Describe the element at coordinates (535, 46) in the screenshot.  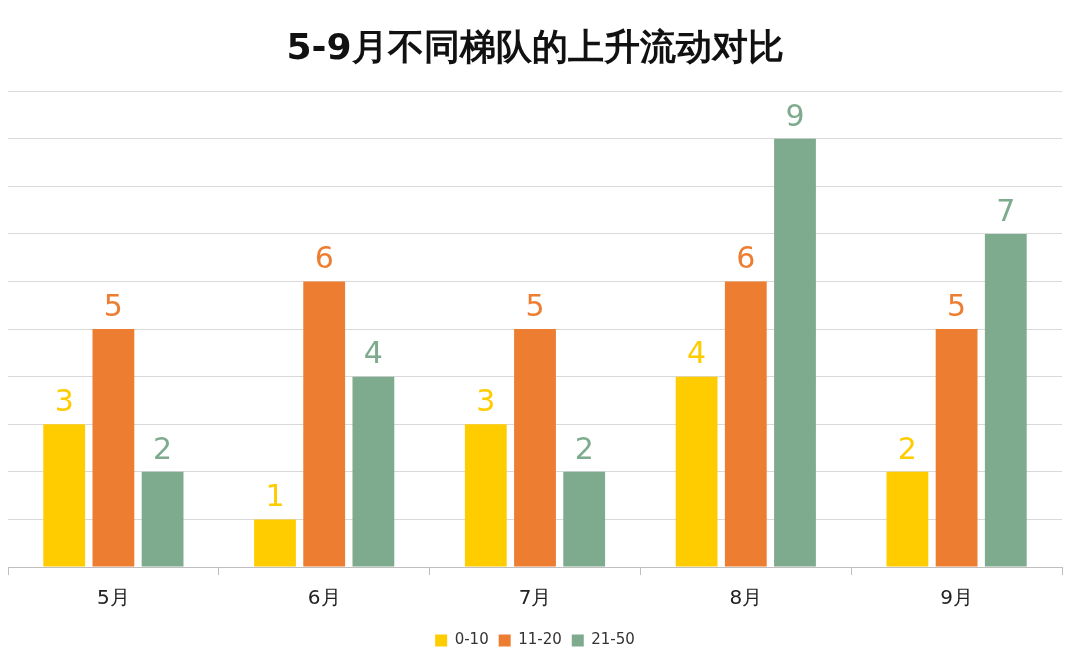
I see `chart-title: 5-9月不同梯队的上升流动对比` at that location.